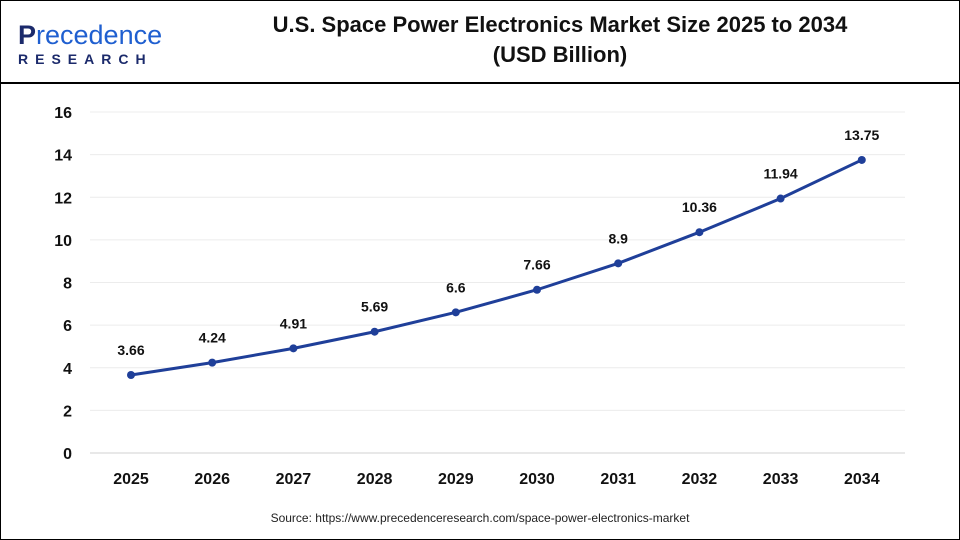 The height and width of the screenshot is (540, 960). What do you see at coordinates (560, 54) in the screenshot?
I see `title-line-2: (USD Billion)` at bounding box center [560, 54].